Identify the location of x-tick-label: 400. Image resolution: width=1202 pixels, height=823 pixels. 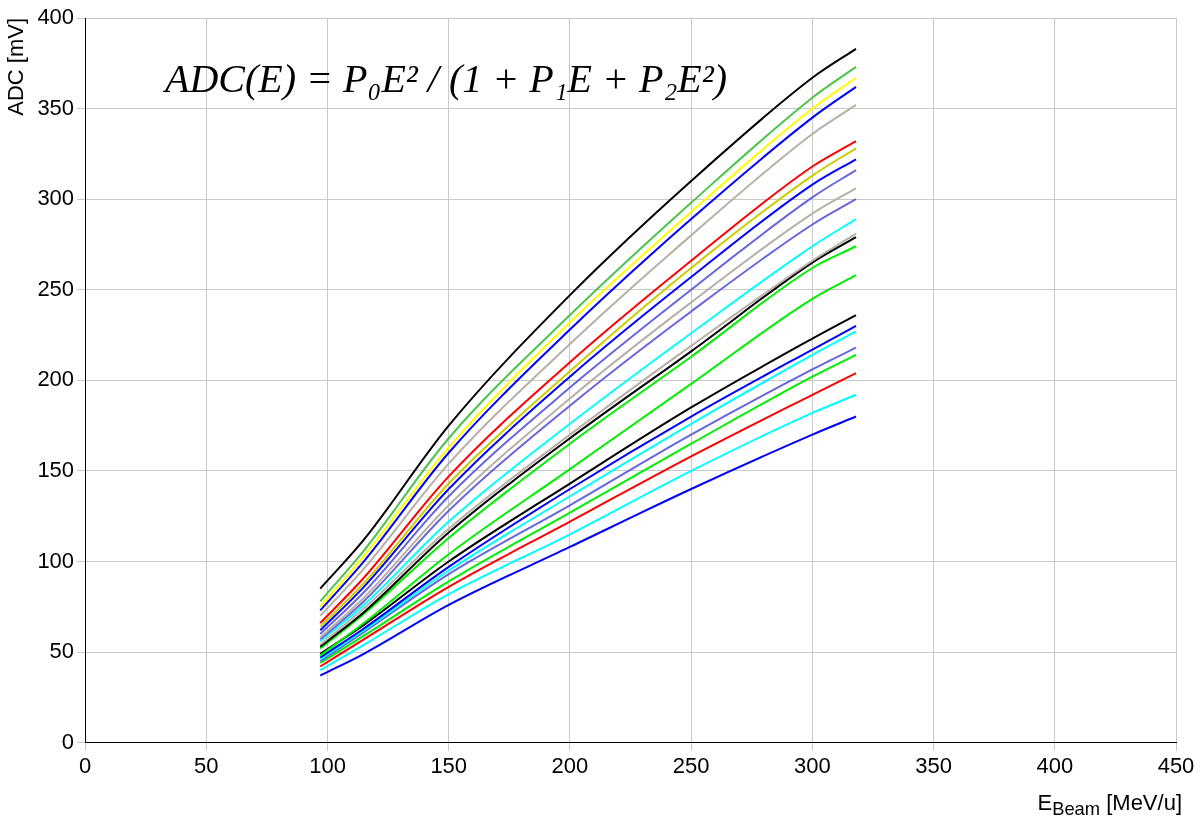
(1055, 765).